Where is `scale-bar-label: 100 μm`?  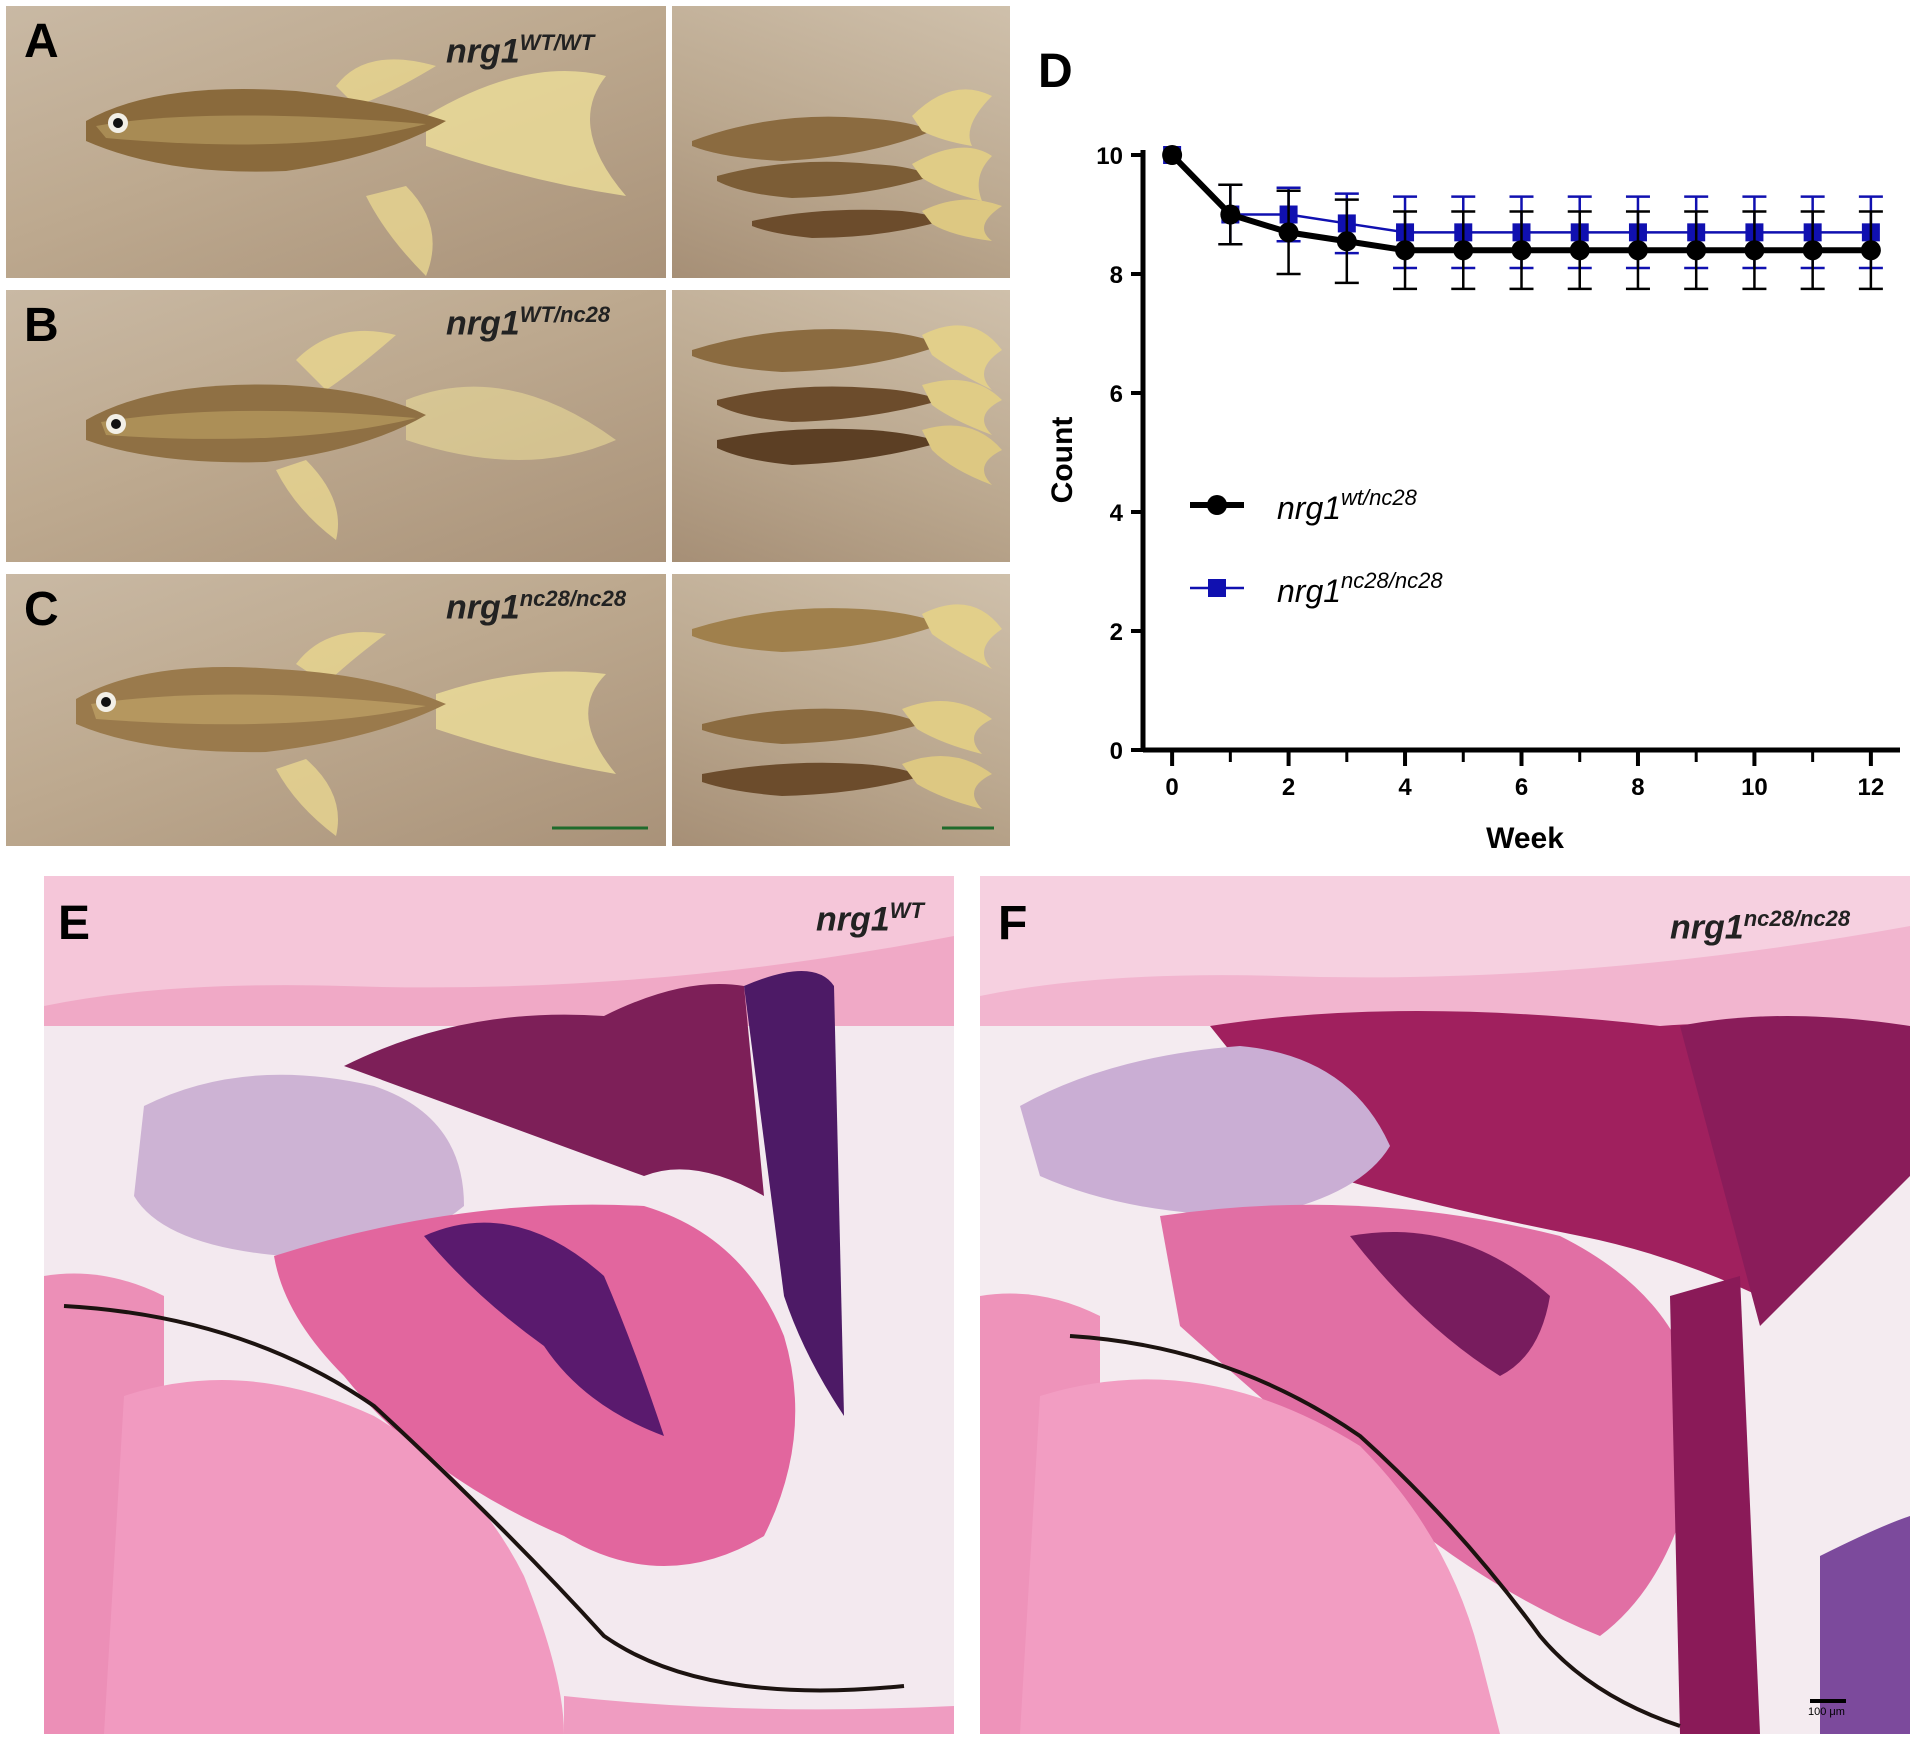
scale-bar-label: 100 μm is located at coordinates (1826, 1712).